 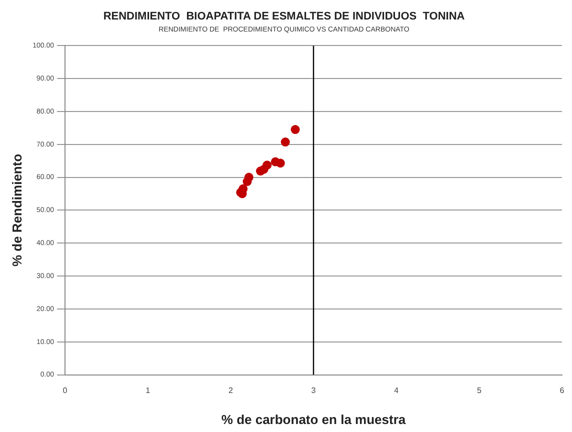 What do you see at coordinates (16, 210) in the screenshot?
I see `y-axis-title: % de Rendimiento` at bounding box center [16, 210].